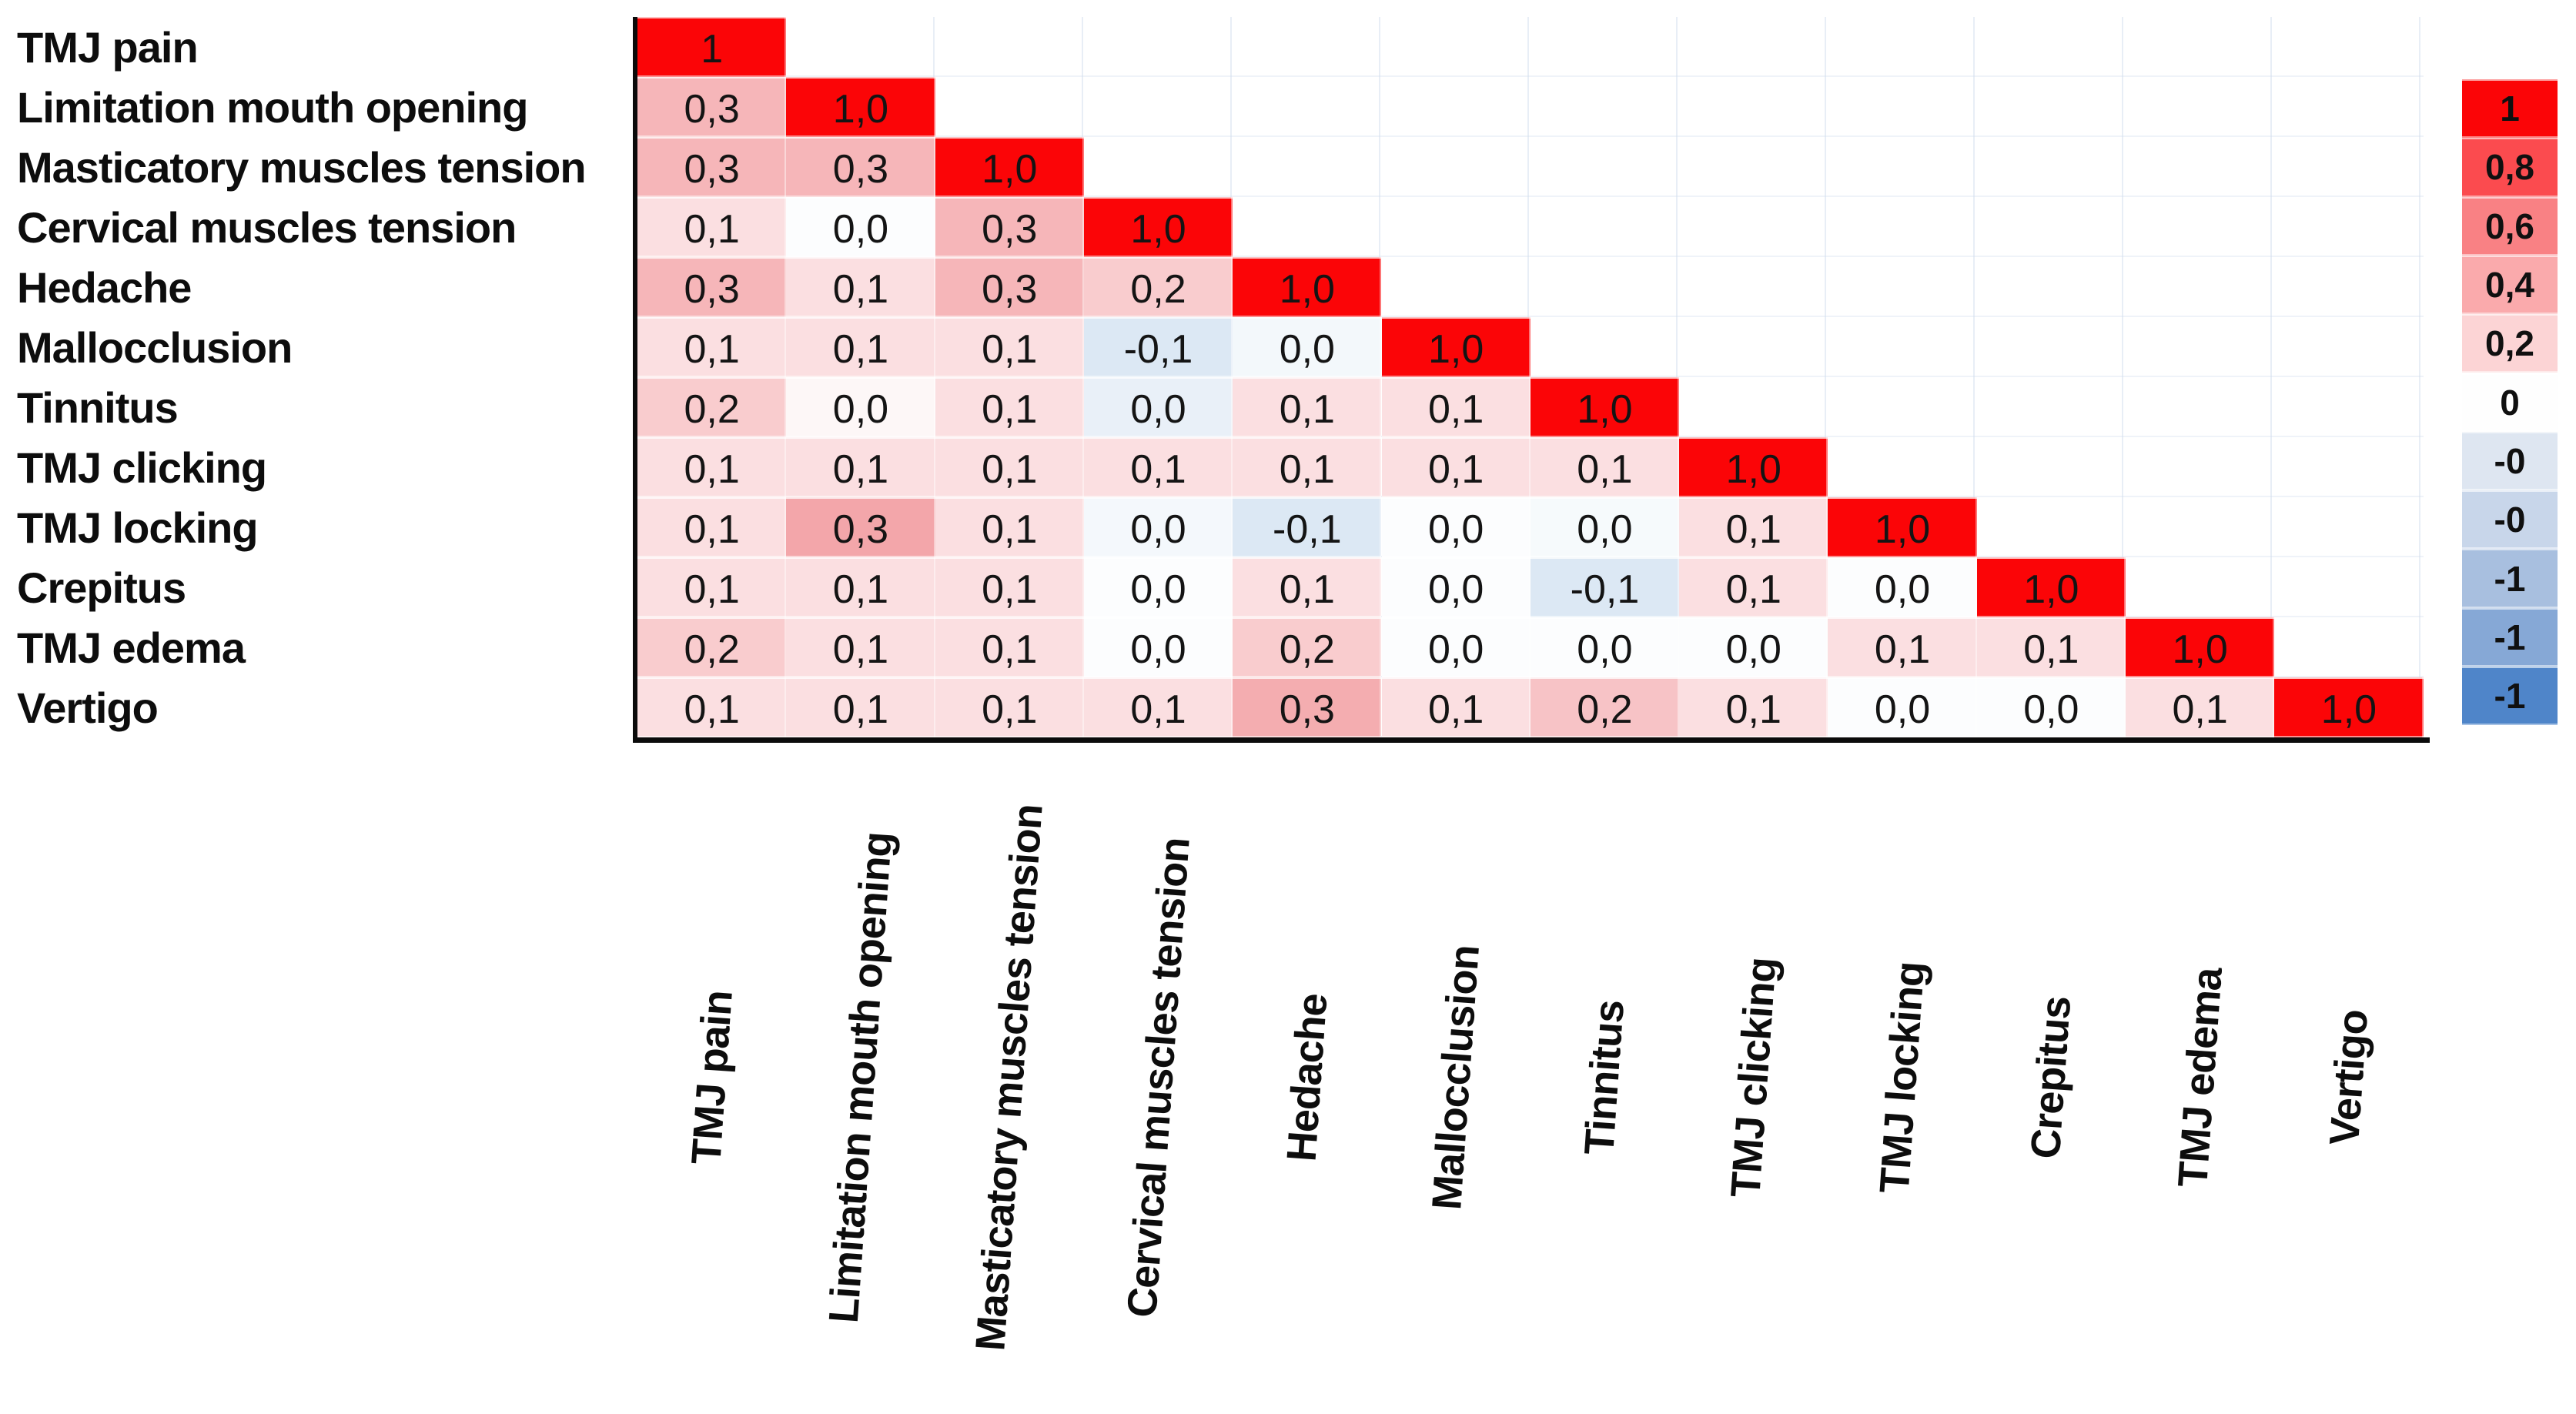 Image resolution: width=2576 pixels, height=1414 pixels. Describe the element at coordinates (102, 587) in the screenshot. I see `row-label: Crepitus` at that location.